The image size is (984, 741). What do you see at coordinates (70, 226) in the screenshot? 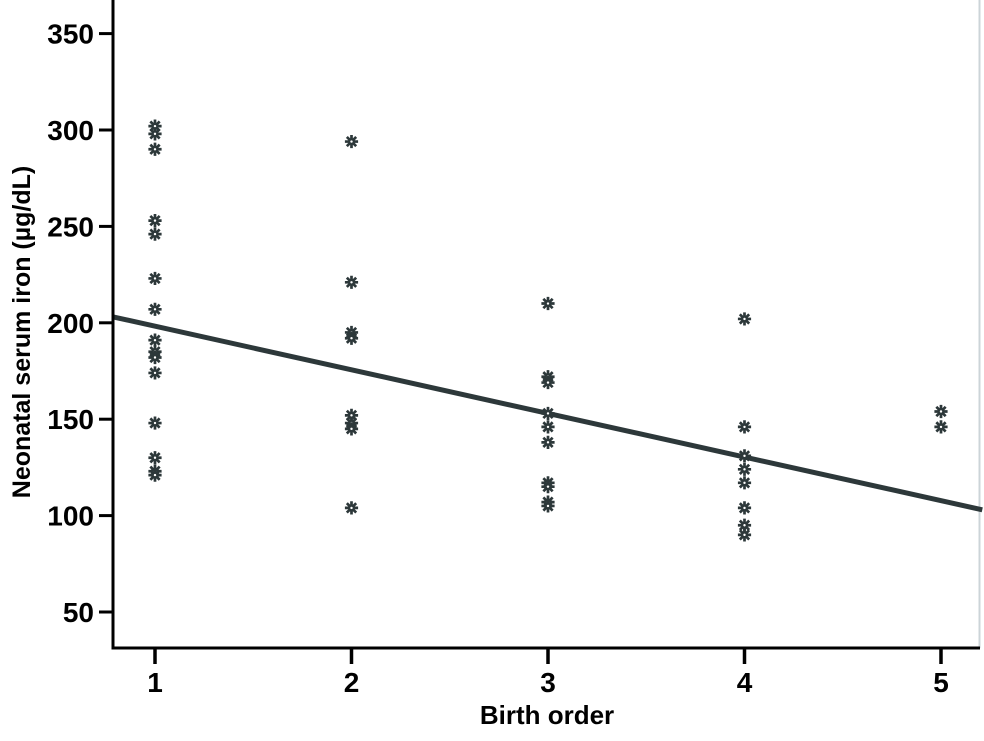
I see `y-tick-label: 250` at bounding box center [70, 226].